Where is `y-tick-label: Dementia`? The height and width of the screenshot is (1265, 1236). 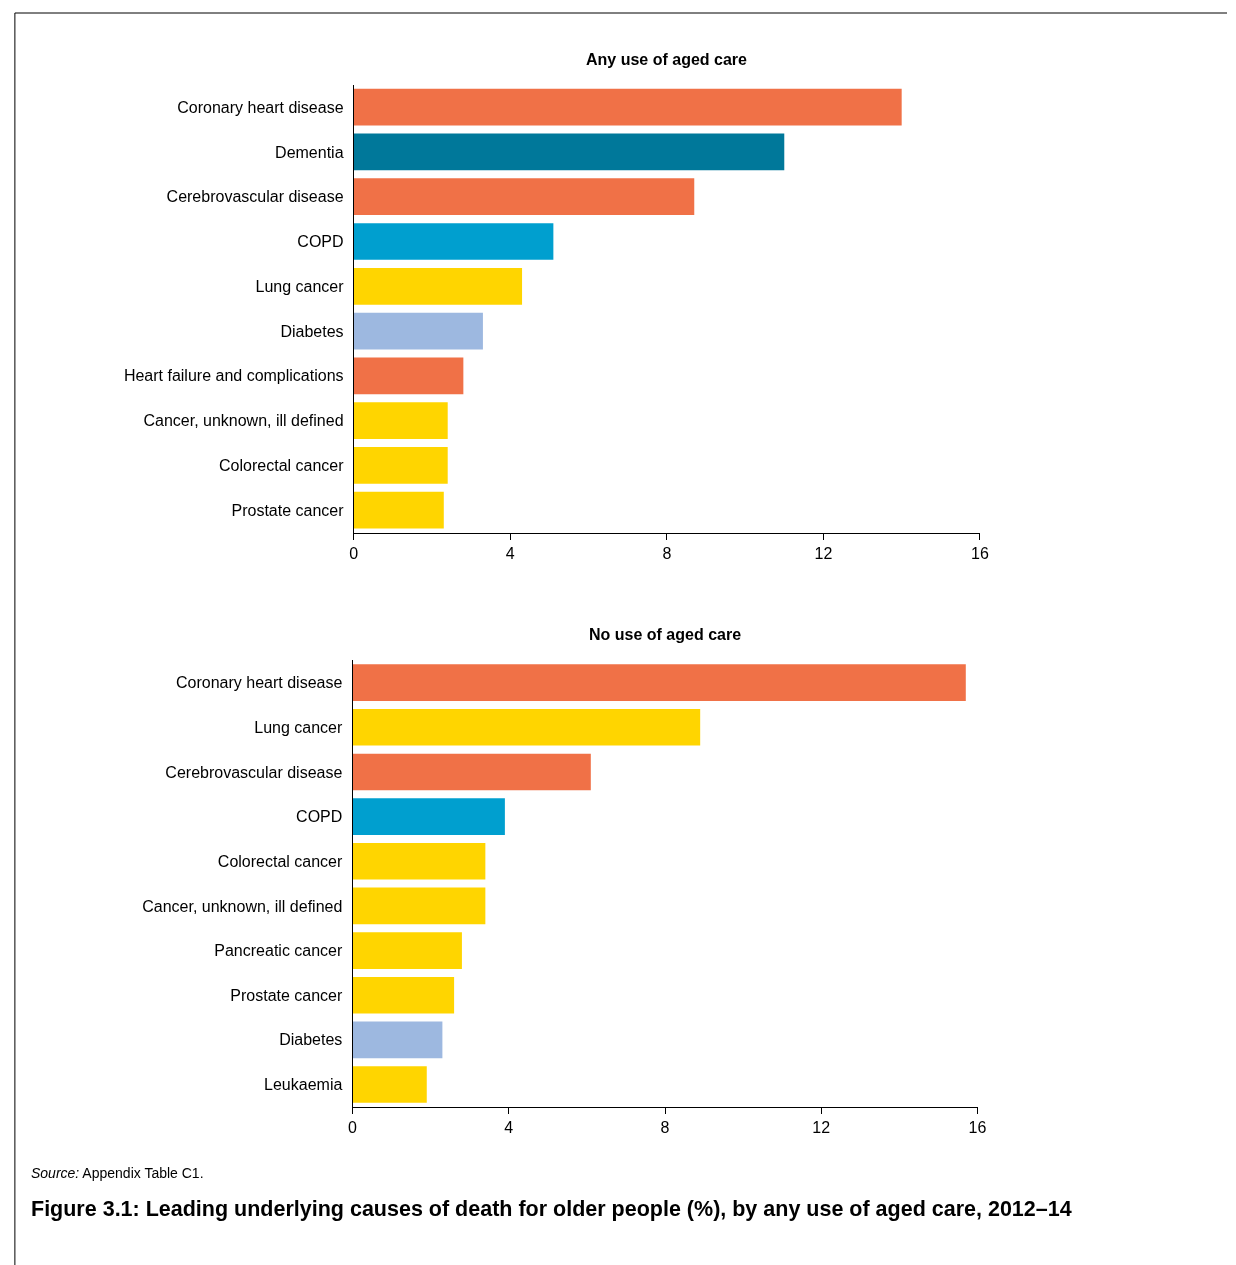 y-tick-label: Dementia is located at coordinates (309, 152).